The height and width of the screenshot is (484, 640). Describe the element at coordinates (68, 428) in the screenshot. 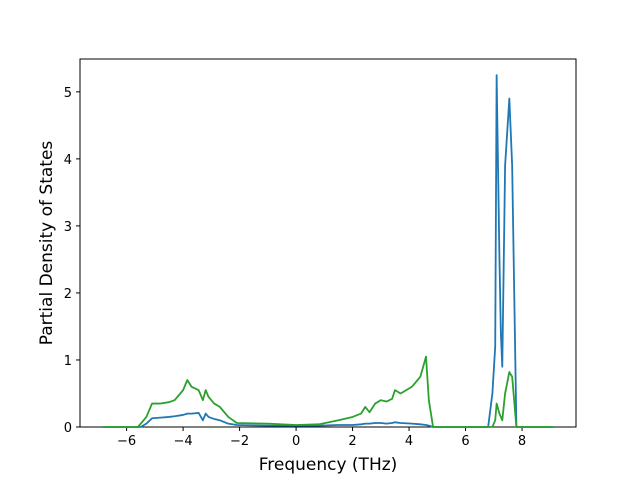

I see `y-tick-label: 0` at that location.